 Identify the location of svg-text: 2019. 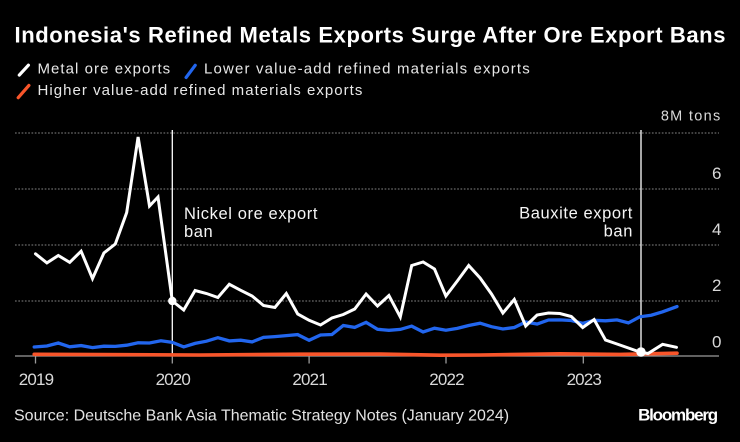
(36, 379).